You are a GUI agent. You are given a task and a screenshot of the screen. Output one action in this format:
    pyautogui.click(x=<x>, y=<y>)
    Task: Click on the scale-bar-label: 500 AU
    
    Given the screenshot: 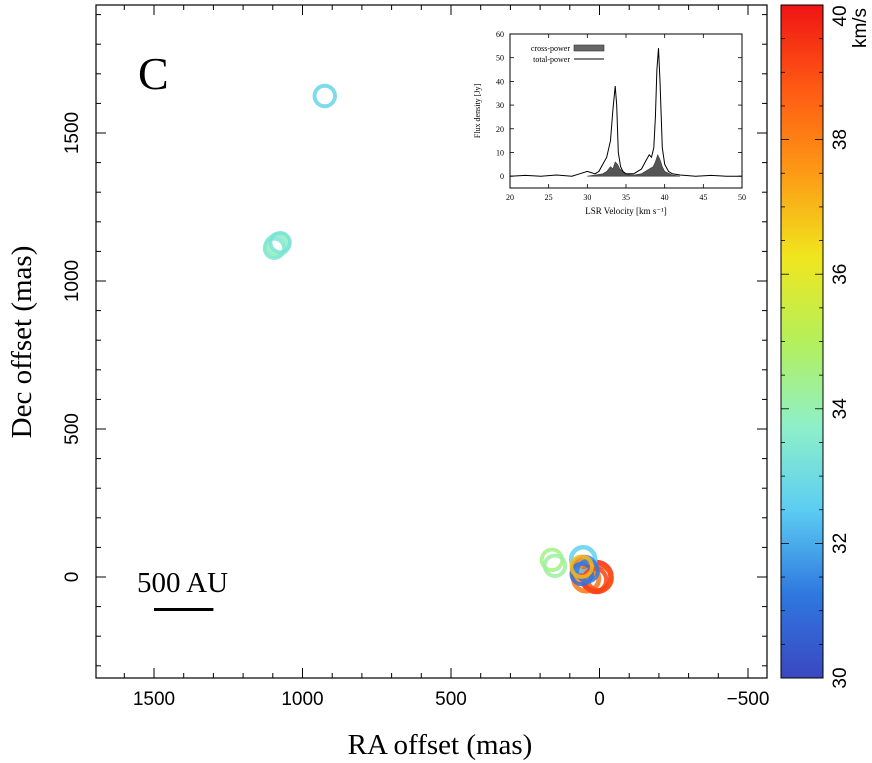 What is the action you would take?
    pyautogui.click(x=182, y=583)
    